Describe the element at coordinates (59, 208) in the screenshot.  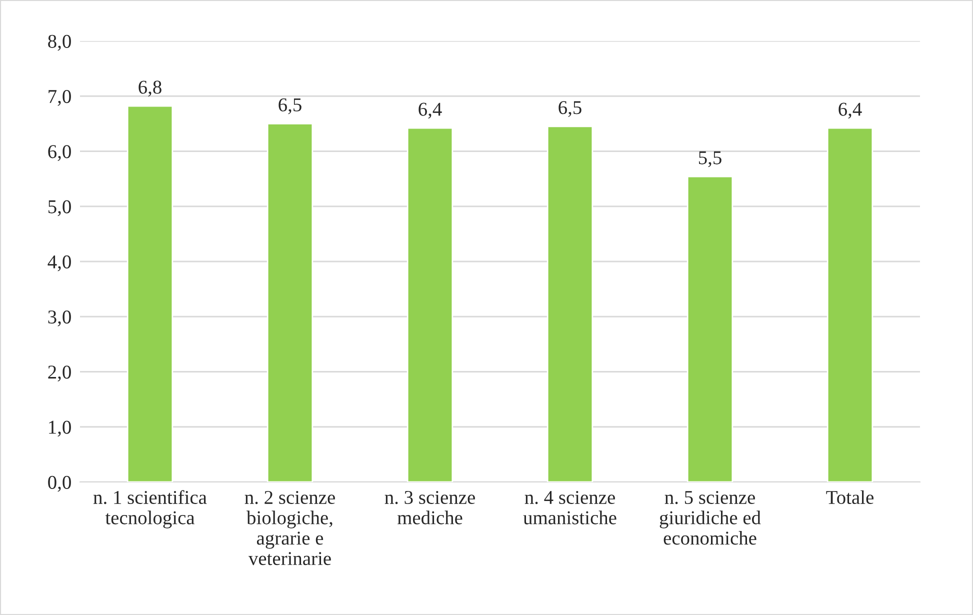
I see `y-tick-label: 5,0` at that location.